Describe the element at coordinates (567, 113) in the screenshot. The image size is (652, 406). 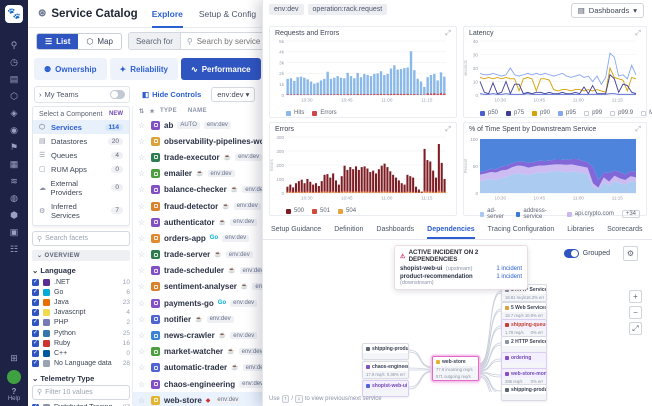
I see `legend-item-p95: p95` at that location.